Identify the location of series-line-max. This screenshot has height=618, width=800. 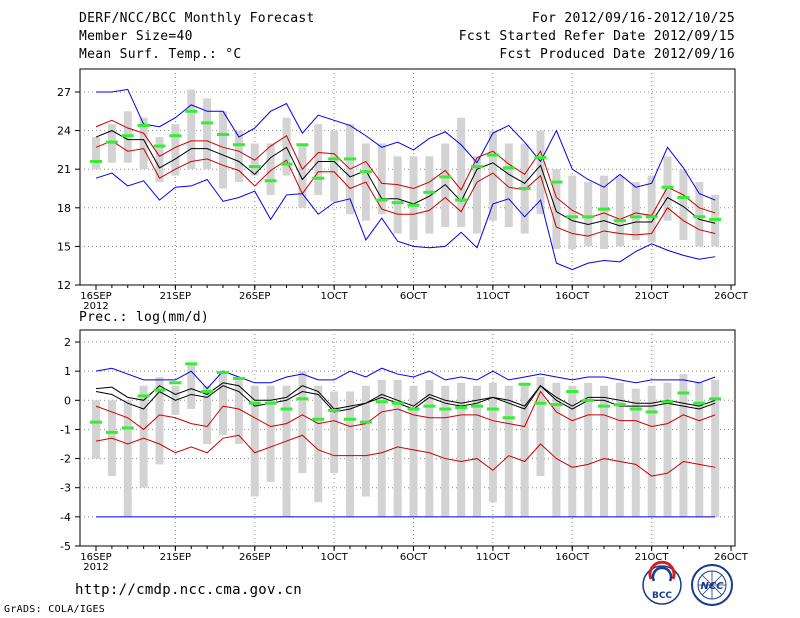
(405, 378).